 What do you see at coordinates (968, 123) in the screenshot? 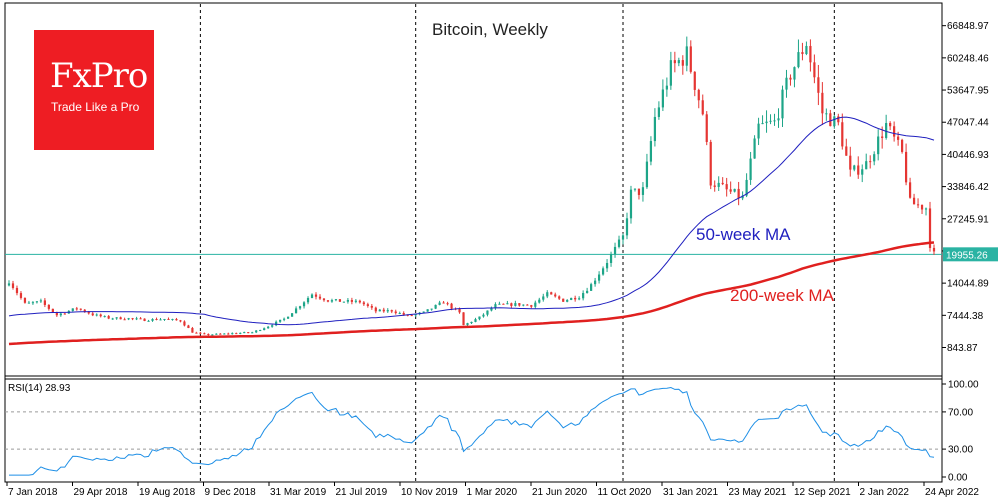
I see `price-tick-label-3: 47047.44` at bounding box center [968, 123].